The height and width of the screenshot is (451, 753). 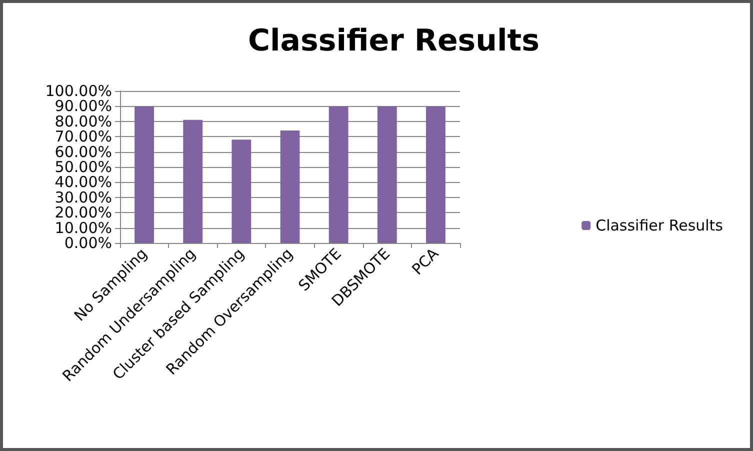 I want to click on y-tick-label: 100.00%, so click(x=78, y=91).